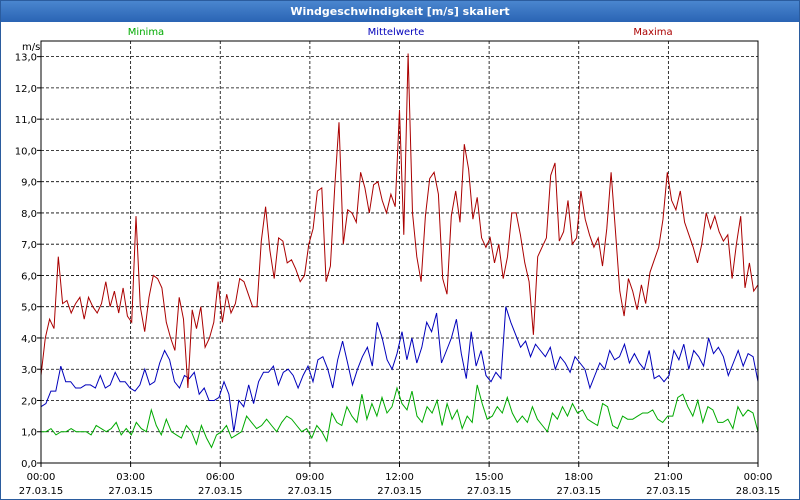 This screenshot has height=500, width=800. I want to click on y-tick-label: 5,0, so click(29, 308).